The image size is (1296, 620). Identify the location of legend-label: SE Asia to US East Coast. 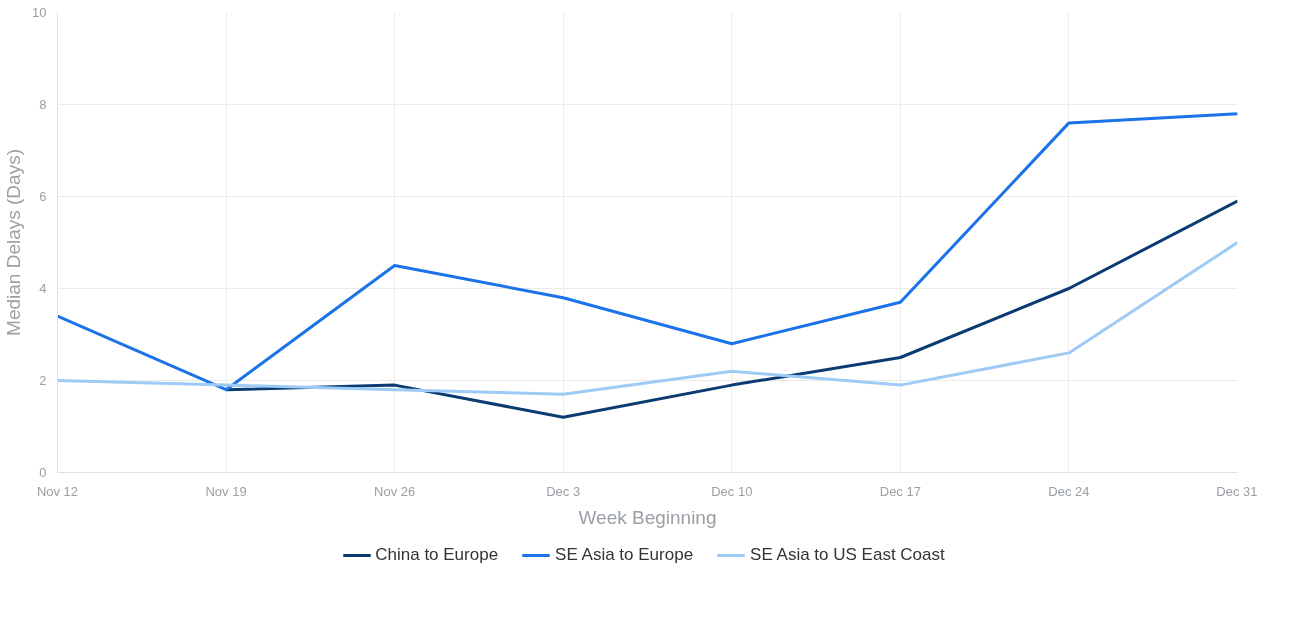
(847, 555).